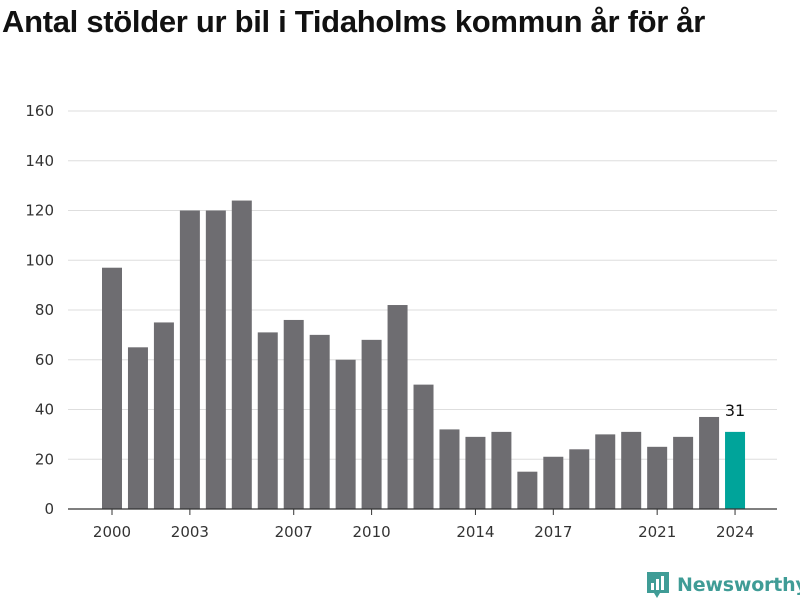  Describe the element at coordinates (371, 424) in the screenshot. I see `bar-2010` at that location.